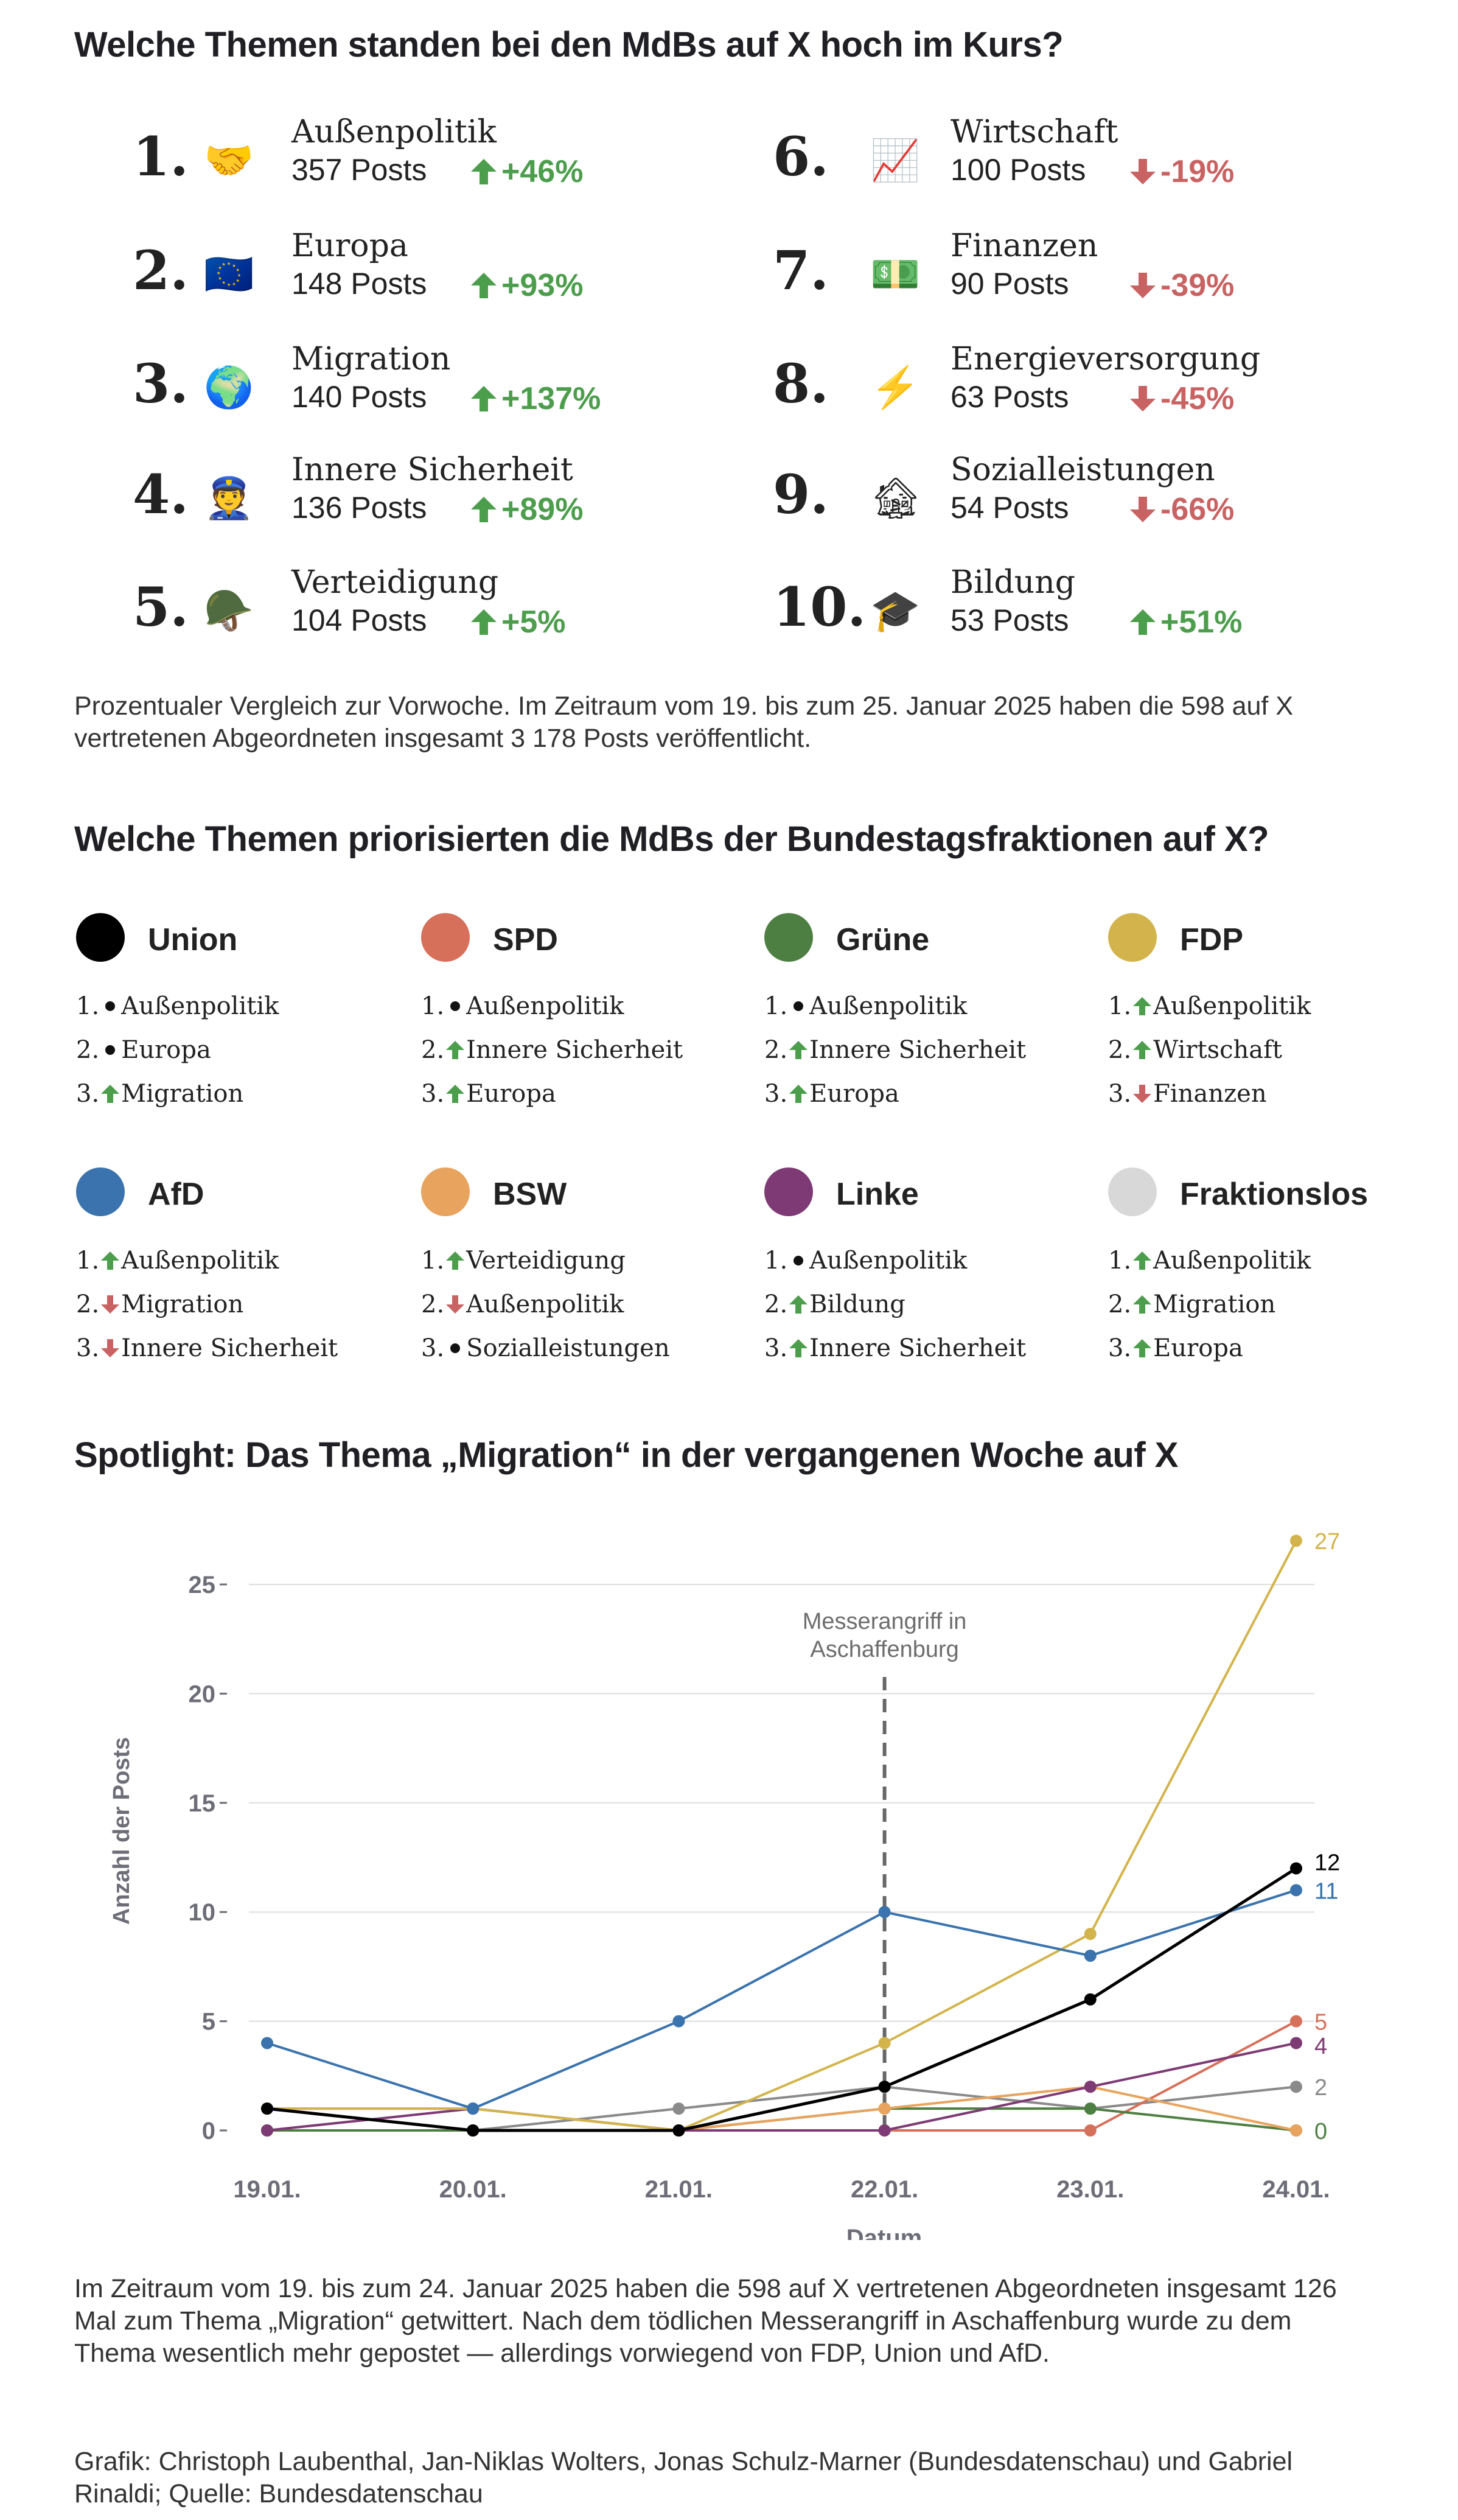 This screenshot has height=2520, width=1458. I want to click on topic-name: Verteidigung, so click(395, 582).